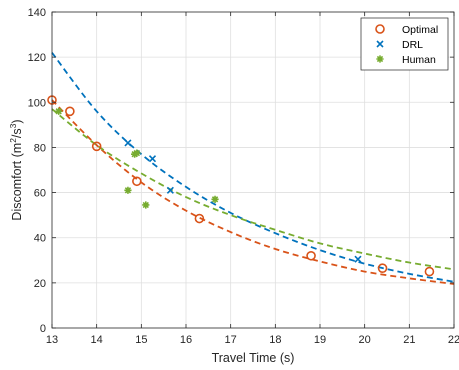  What do you see at coordinates (40, 148) in the screenshot?
I see `y-tick-label: 80` at bounding box center [40, 148].